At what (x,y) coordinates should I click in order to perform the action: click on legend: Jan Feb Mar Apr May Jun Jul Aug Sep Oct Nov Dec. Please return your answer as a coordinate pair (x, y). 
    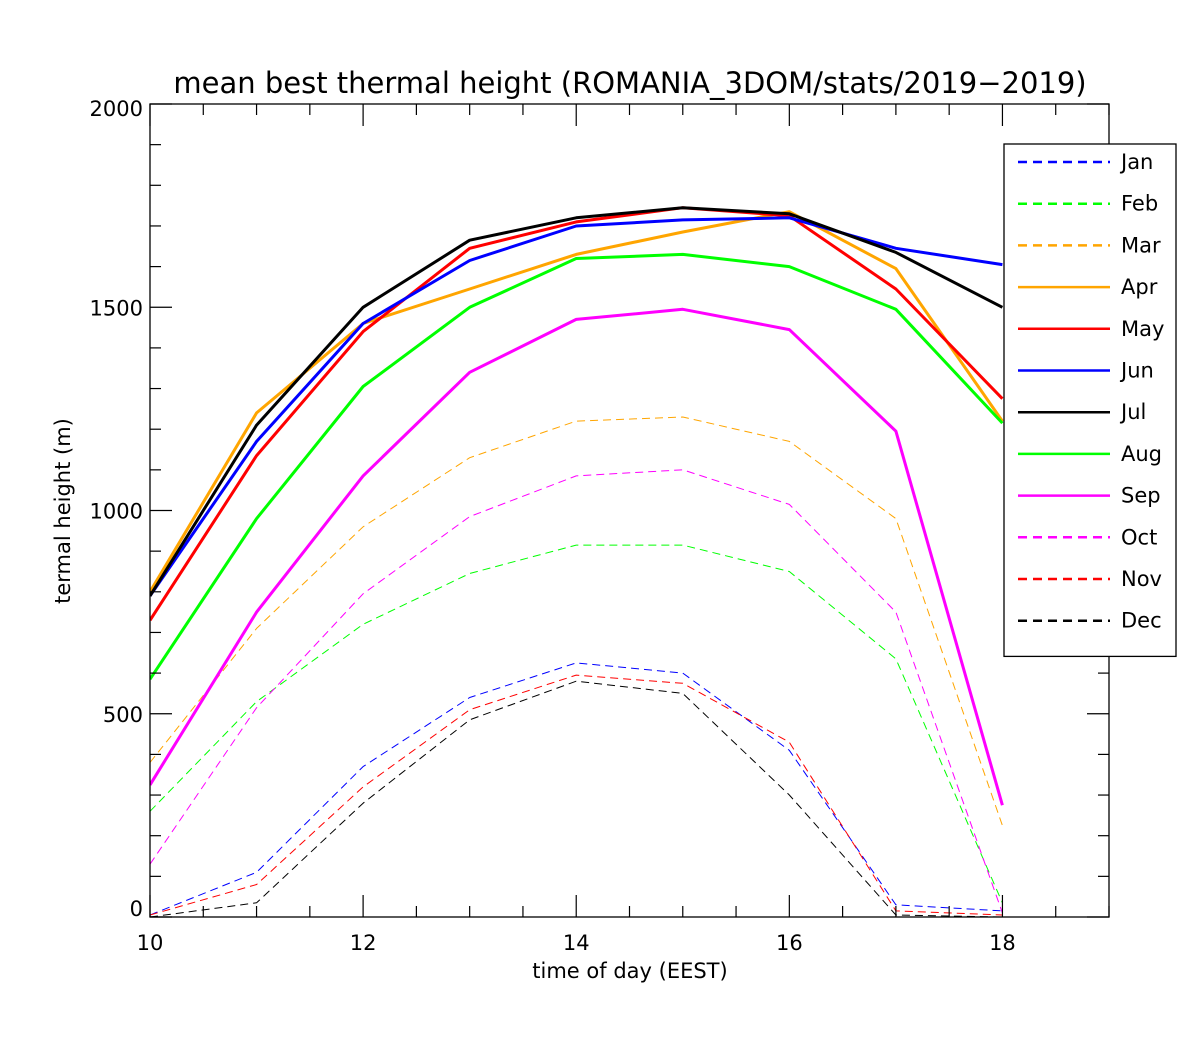
    Looking at the image, I should click on (1090, 400).